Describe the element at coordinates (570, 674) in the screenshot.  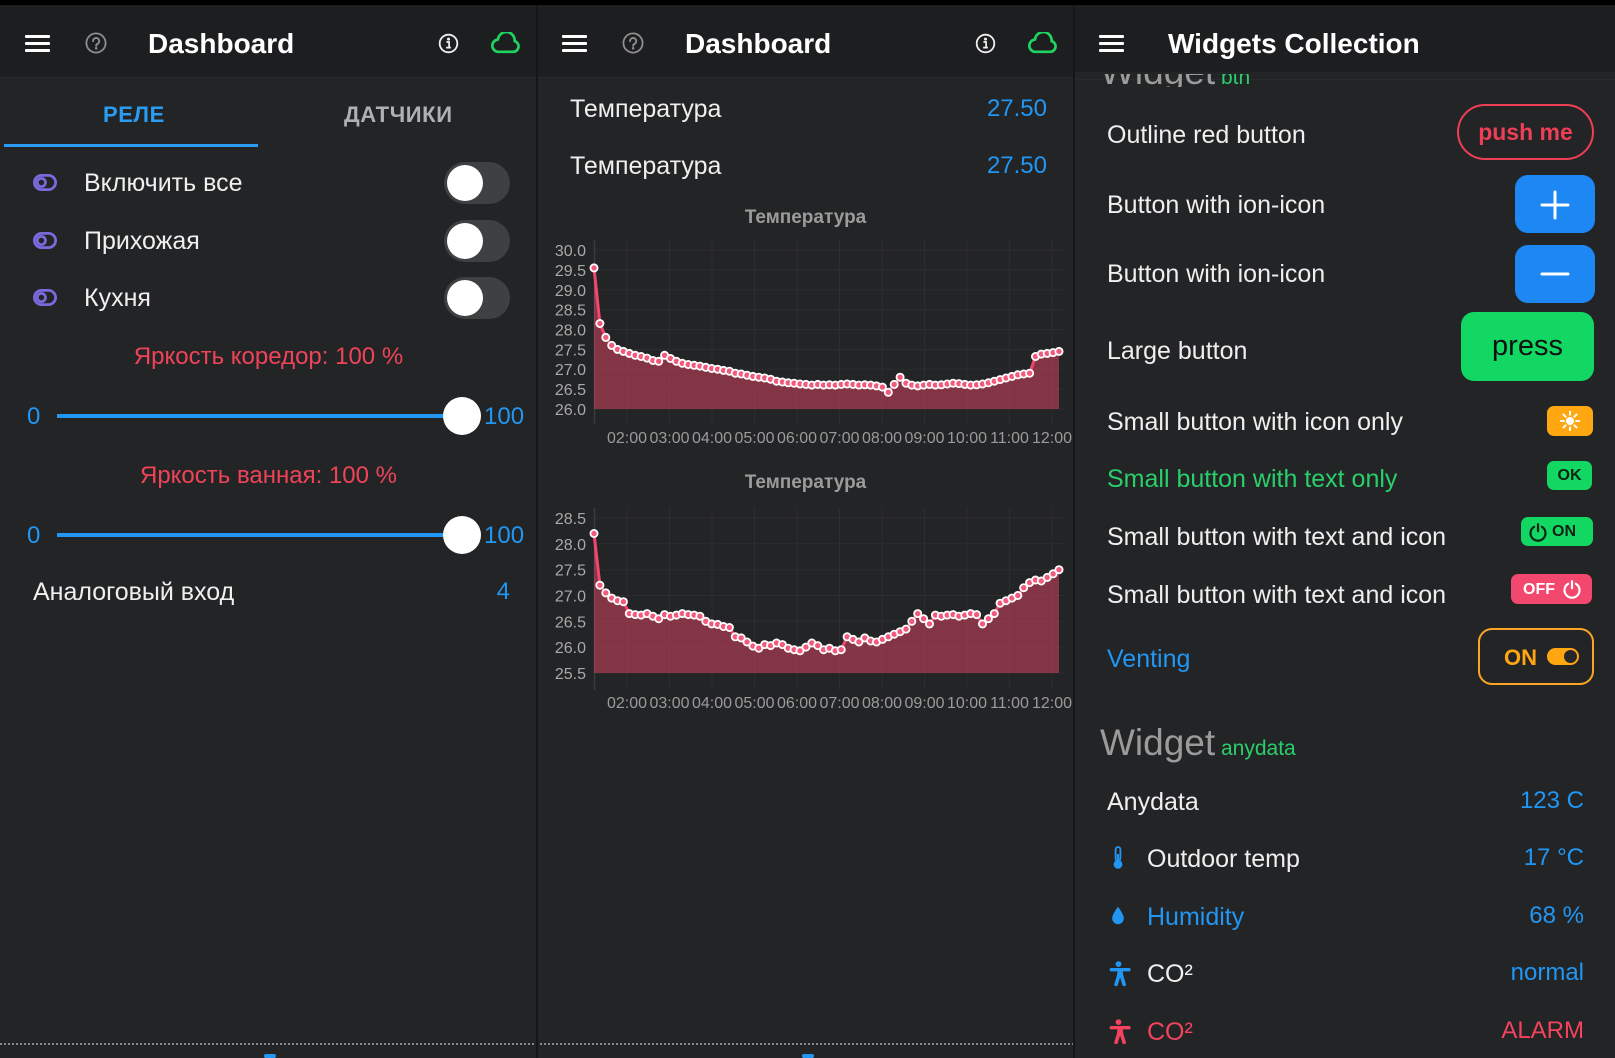
I see `svg-text: 25.5` at that location.